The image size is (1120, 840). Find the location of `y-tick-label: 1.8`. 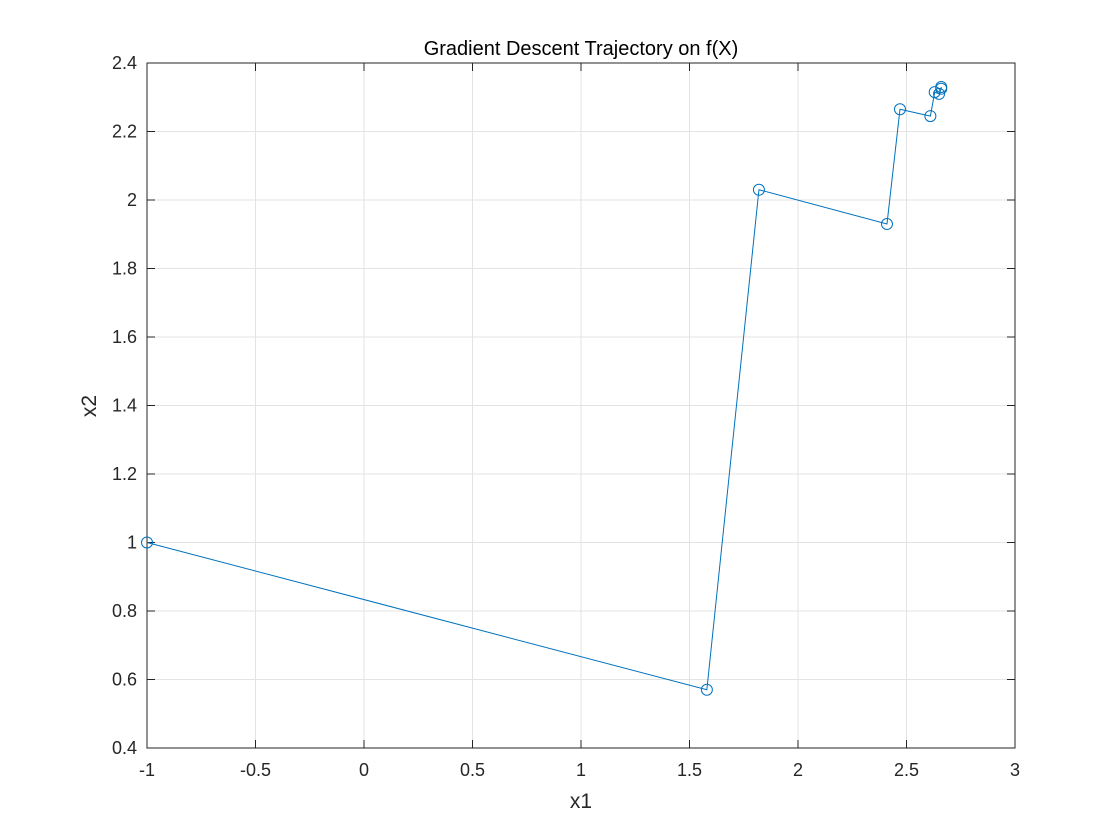

y-tick-label: 1.8 is located at coordinates (124, 269).